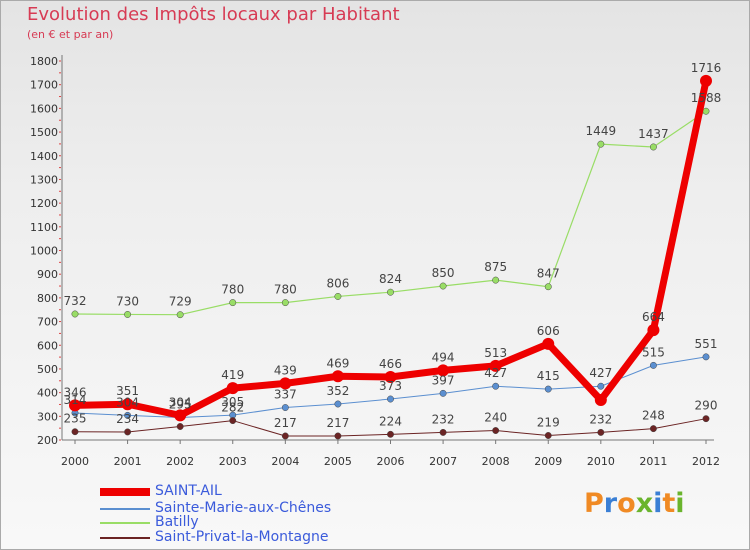 This screenshot has width=750, height=550. What do you see at coordinates (180, 404) in the screenshot?
I see `data-label: 295` at bounding box center [180, 404].